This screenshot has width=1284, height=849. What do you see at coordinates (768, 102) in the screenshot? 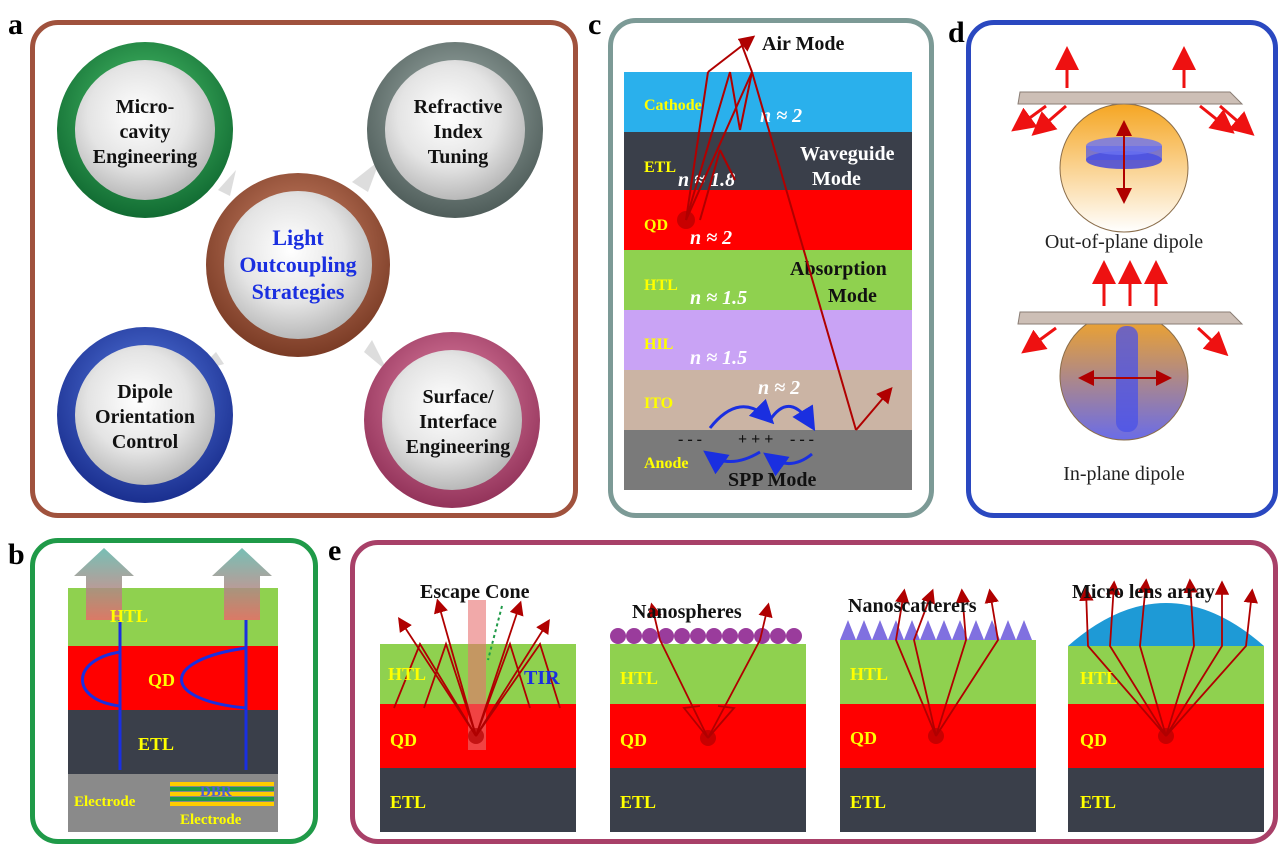
I see `layer-cathode` at bounding box center [768, 102].